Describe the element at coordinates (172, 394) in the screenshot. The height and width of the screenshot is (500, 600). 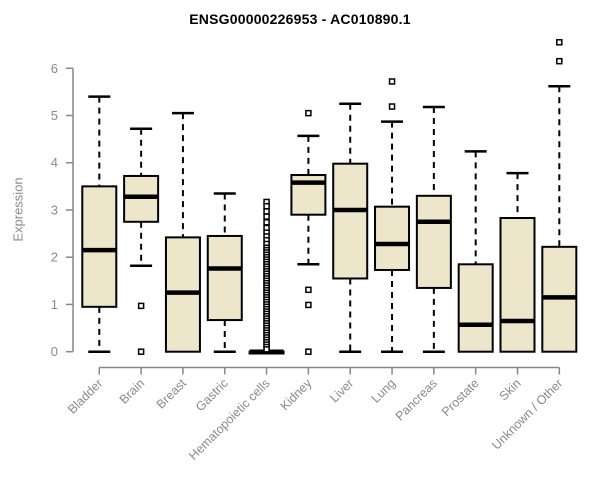
I see `x-tick-label-breast: Breast` at that location.